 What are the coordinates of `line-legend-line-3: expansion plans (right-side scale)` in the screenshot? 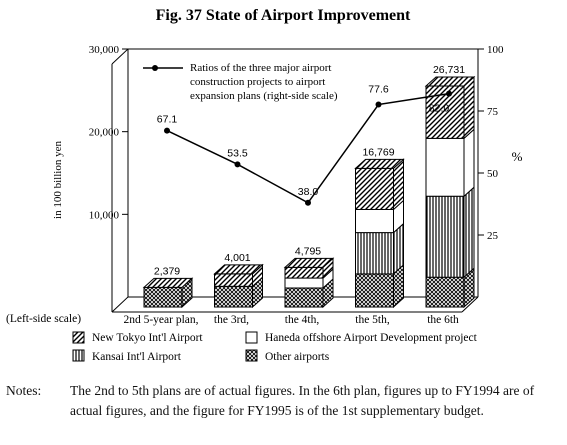 It's located at (264, 96).